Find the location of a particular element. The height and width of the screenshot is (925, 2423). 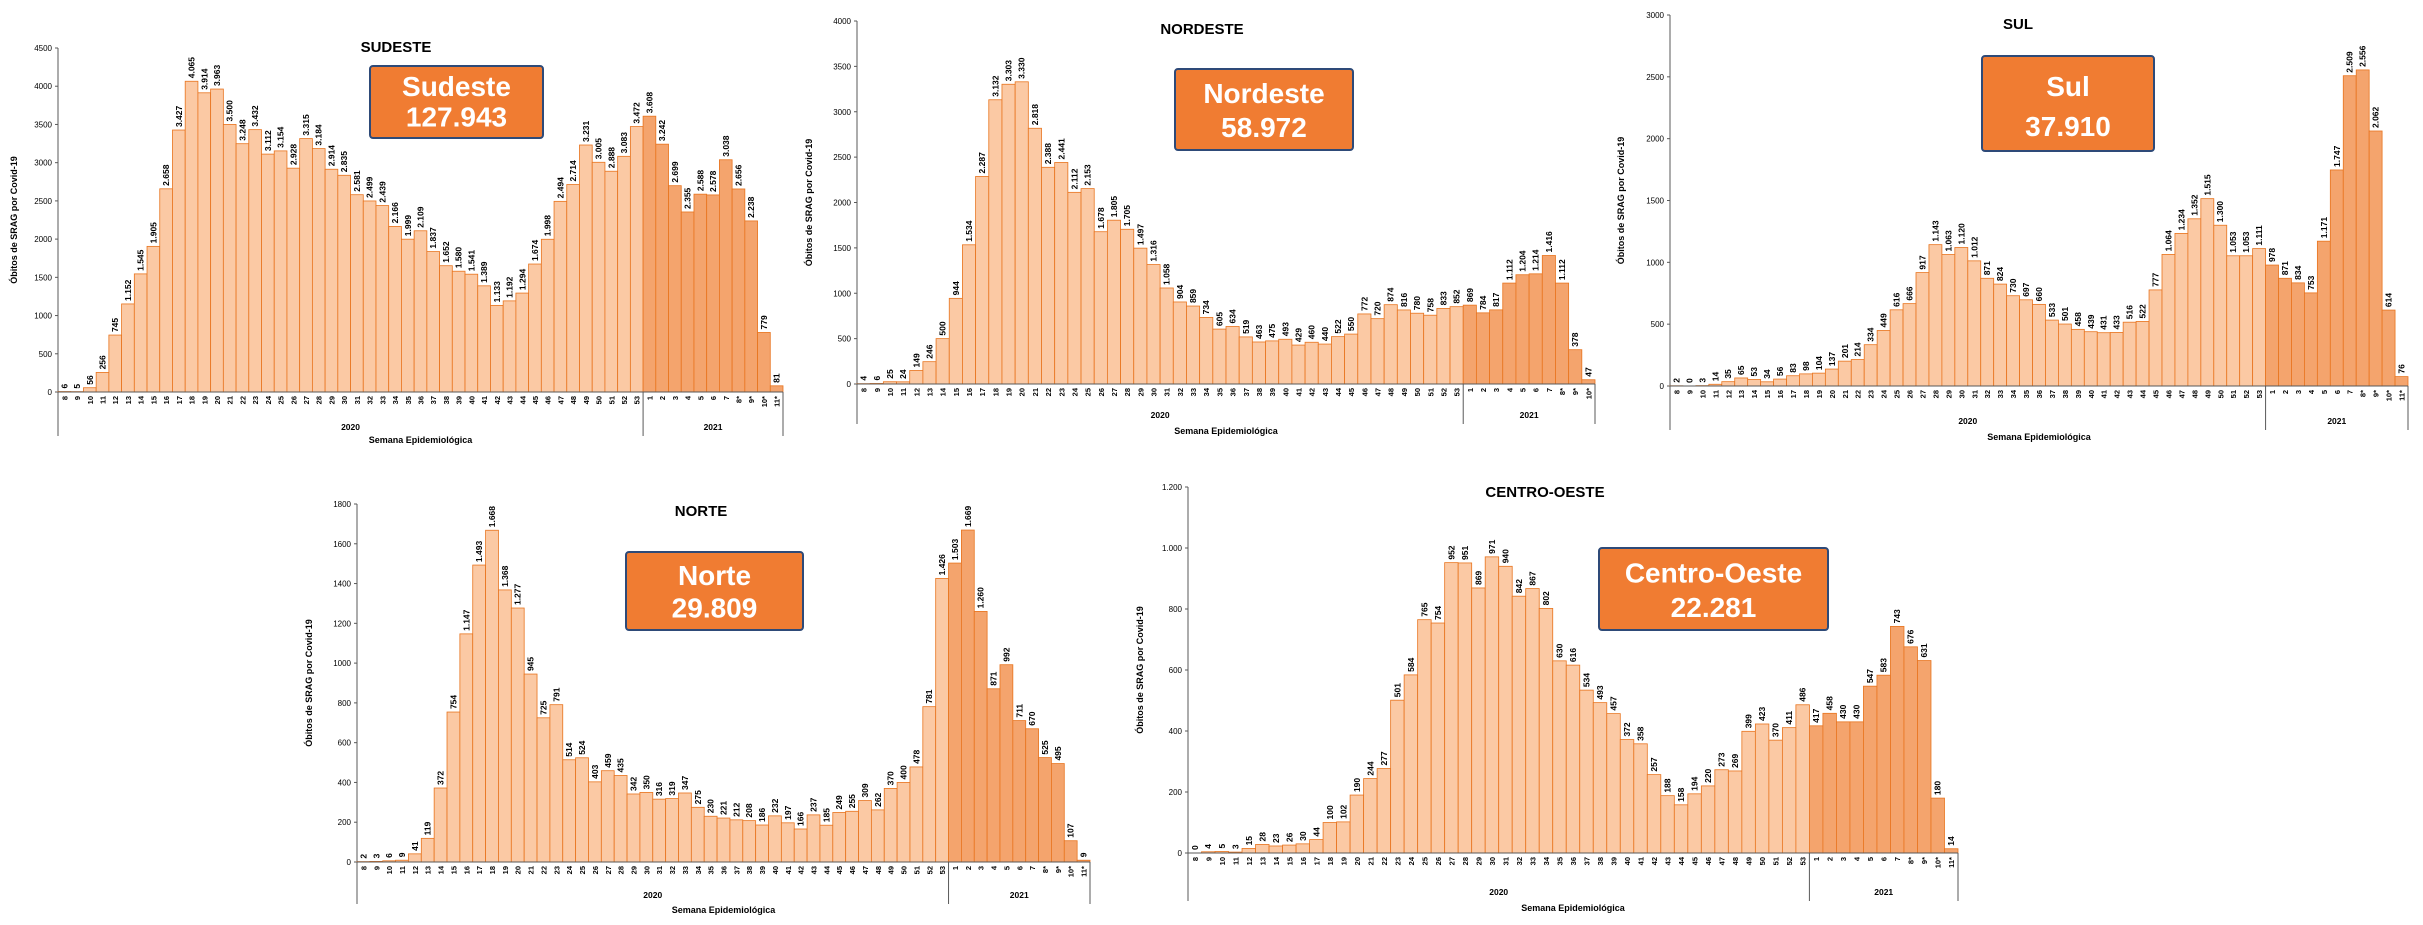

y-tick-label: 600 is located at coordinates (1176, 670).